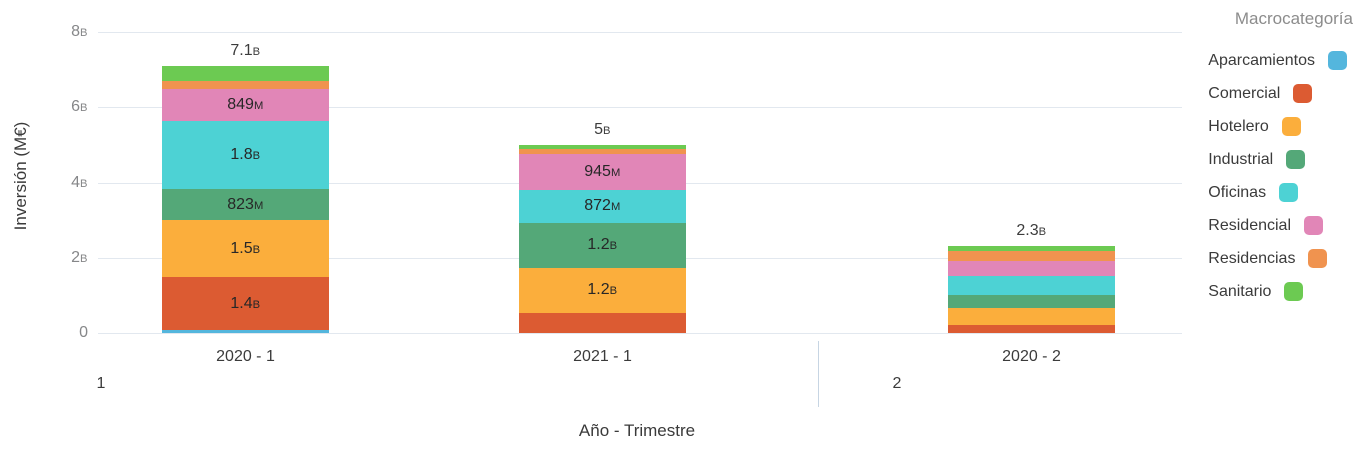  I want to click on gridline-8b, so click(640, 32).